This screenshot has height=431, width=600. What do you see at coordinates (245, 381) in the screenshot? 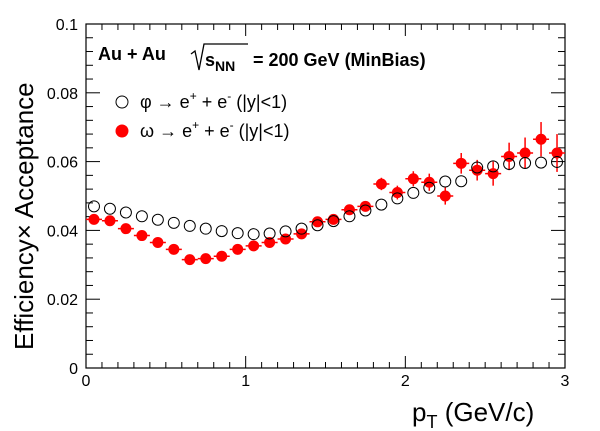
I see `x-tick-label: 1` at bounding box center [245, 381].